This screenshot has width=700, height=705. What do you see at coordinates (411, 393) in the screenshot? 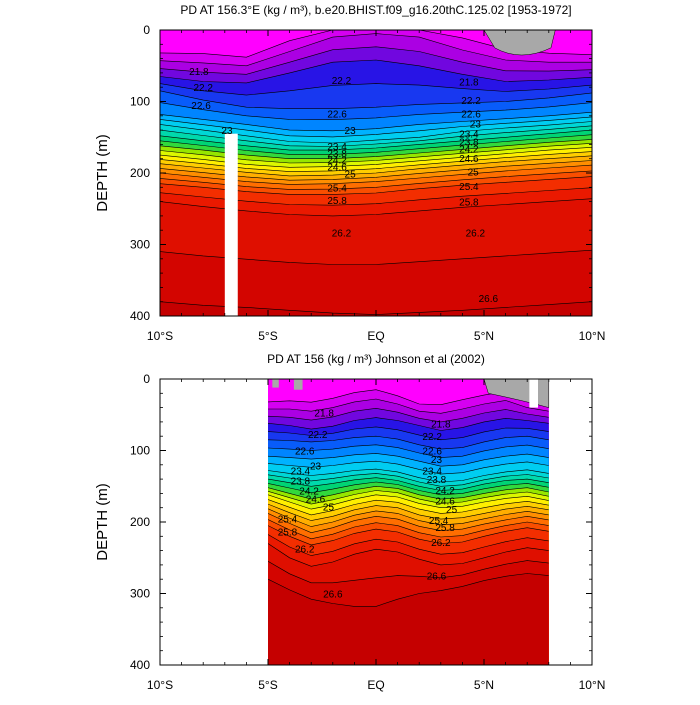
I see `masked-regions` at bounding box center [411, 393].